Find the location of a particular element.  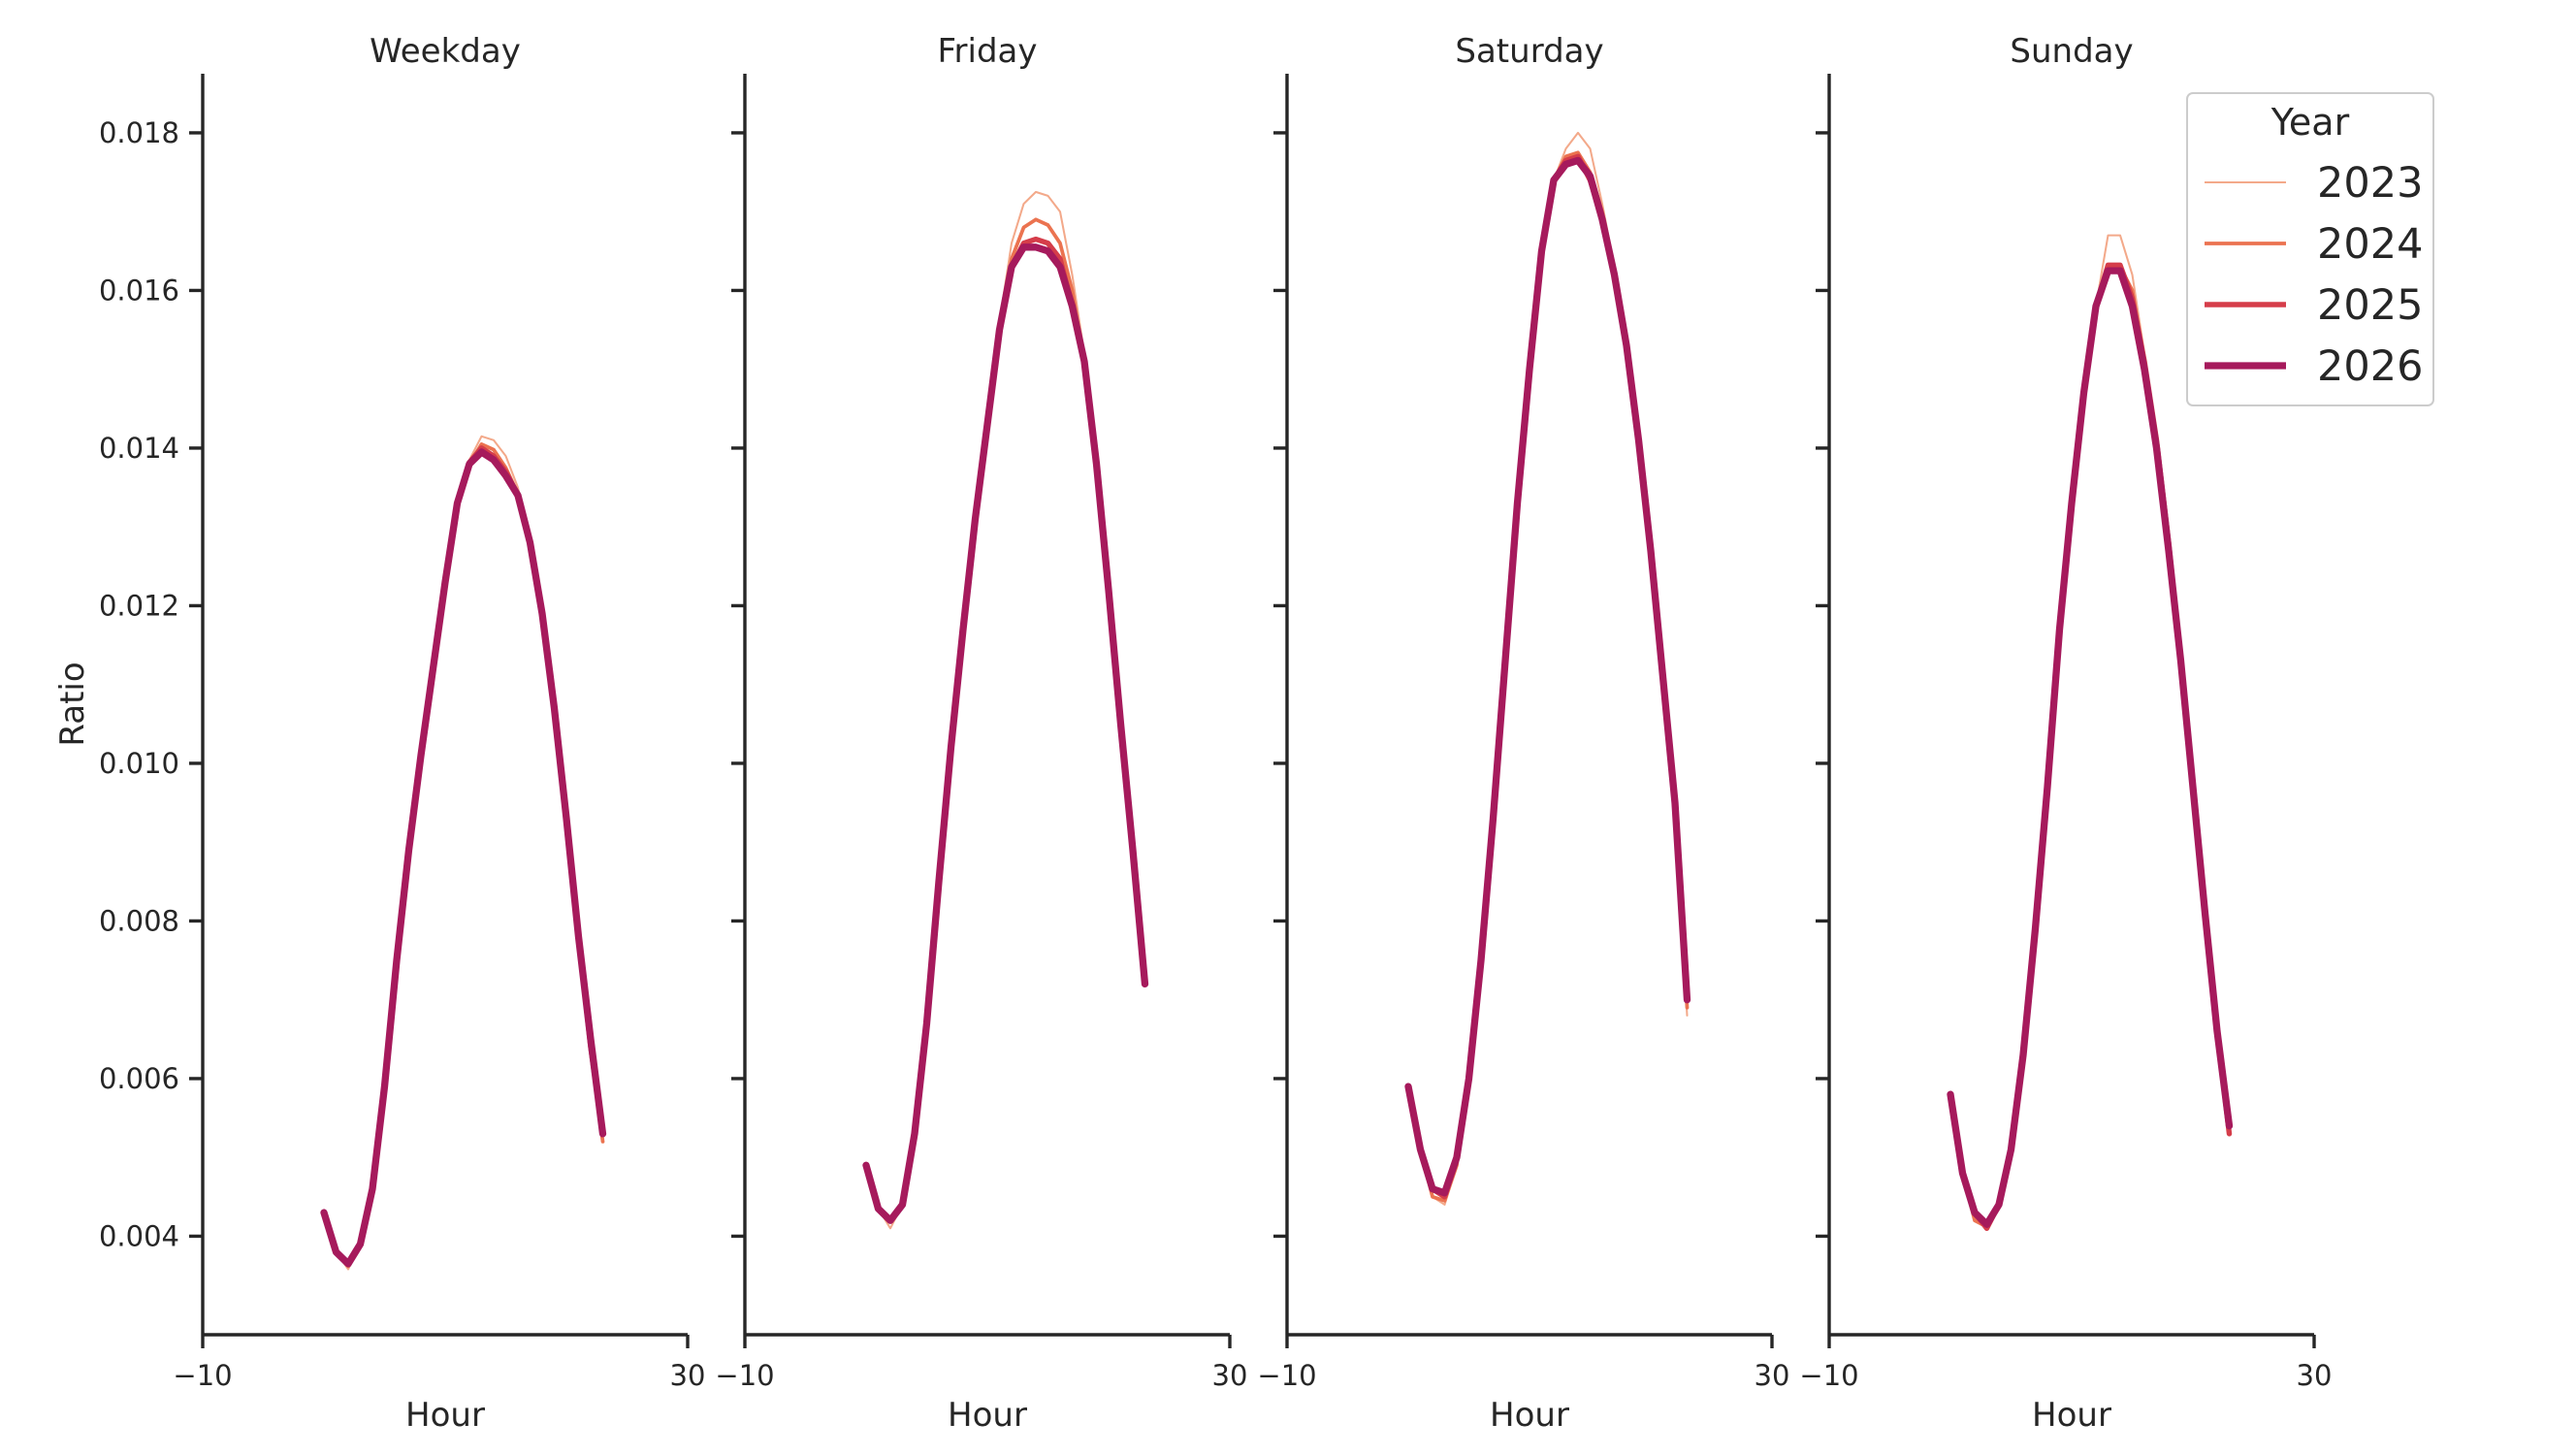

y-tick-label: 0.006 is located at coordinates (139, 1078).